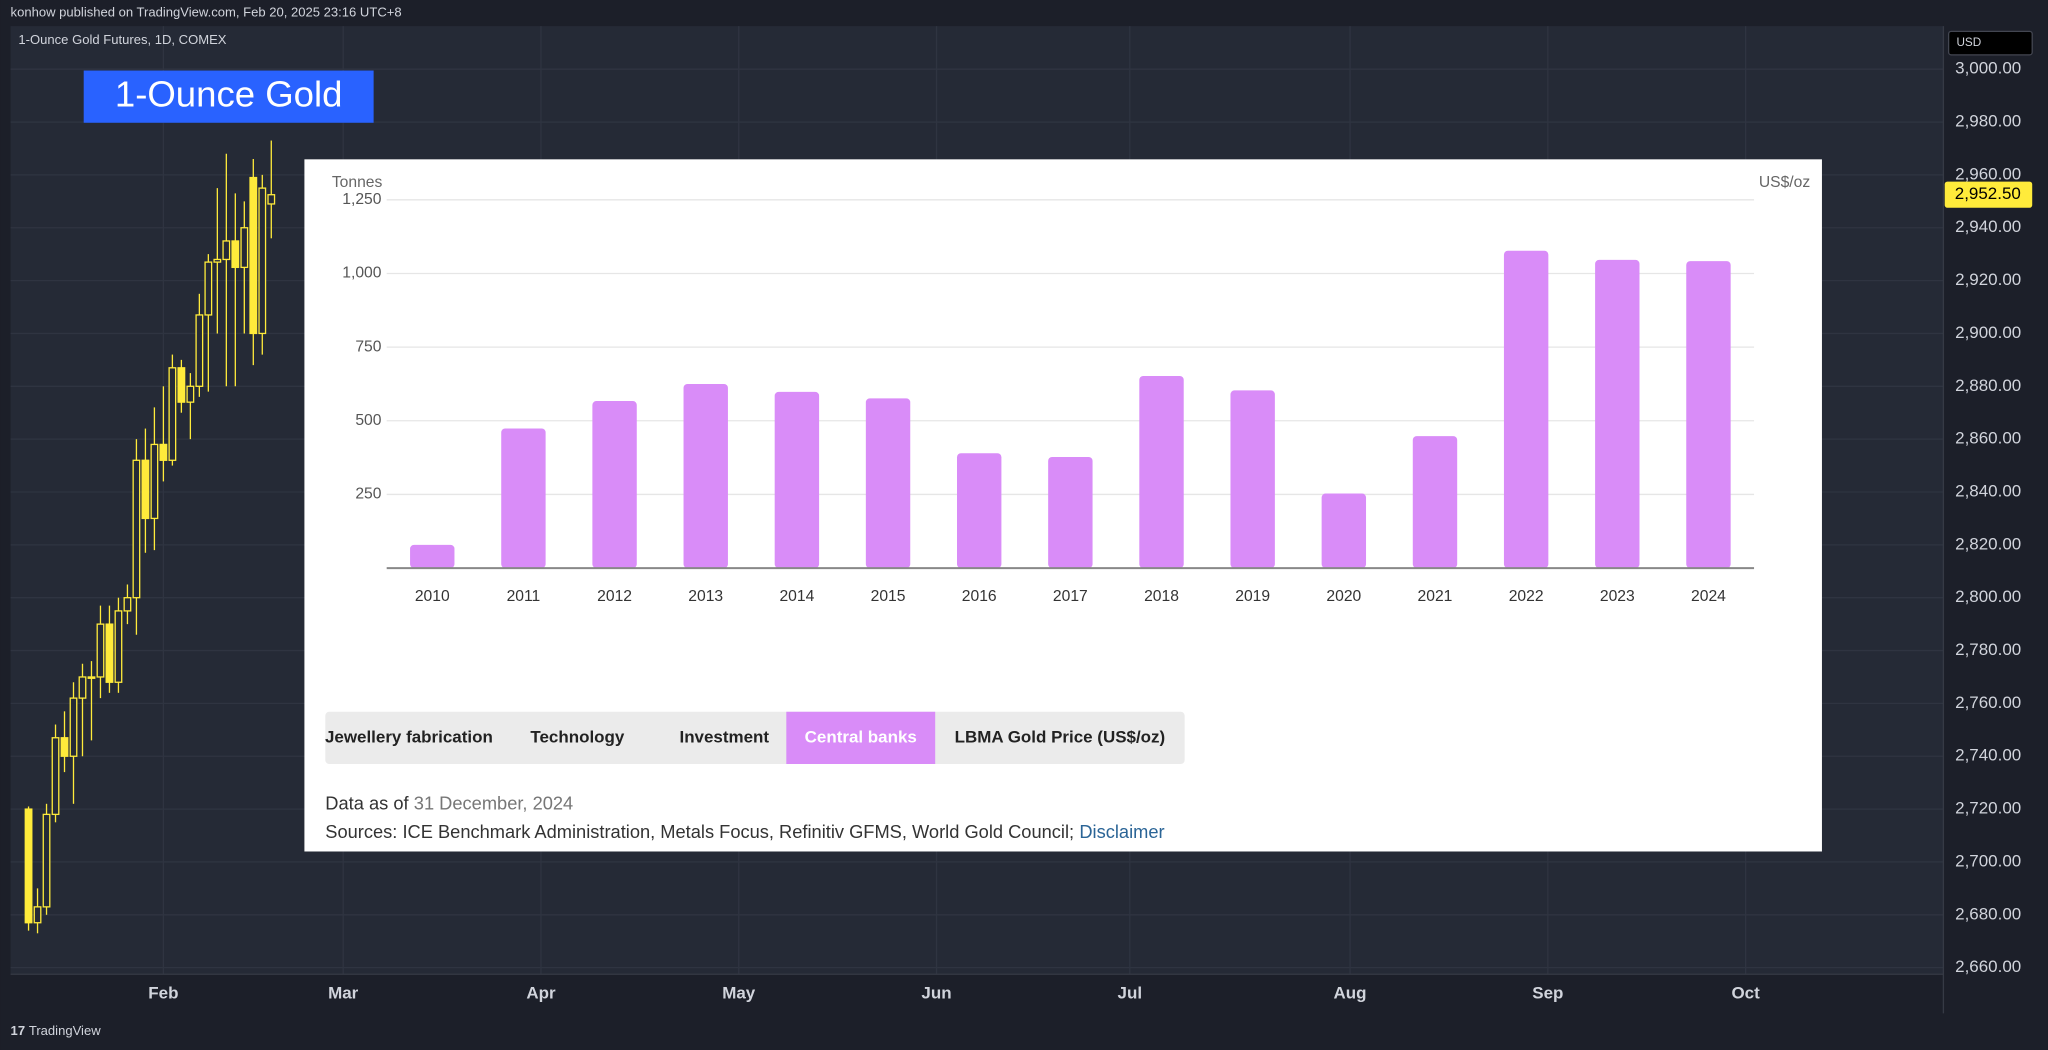 The width and height of the screenshot is (2048, 1050). I want to click on tab: LBMA Gold Price (US$/oz), so click(1060, 736).